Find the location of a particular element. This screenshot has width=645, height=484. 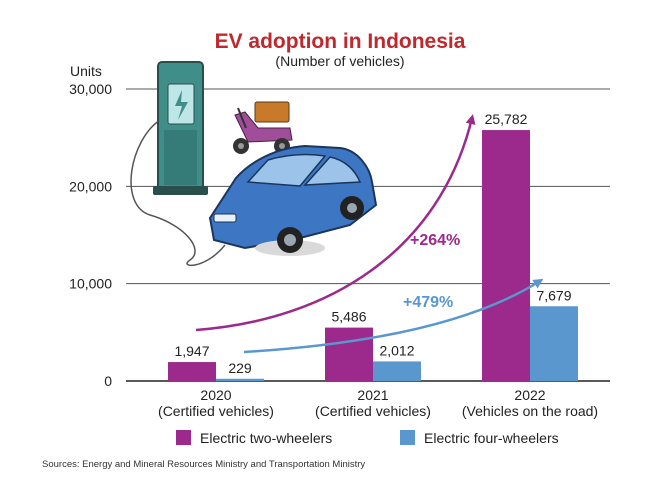

scooter-icon is located at coordinates (263, 127).